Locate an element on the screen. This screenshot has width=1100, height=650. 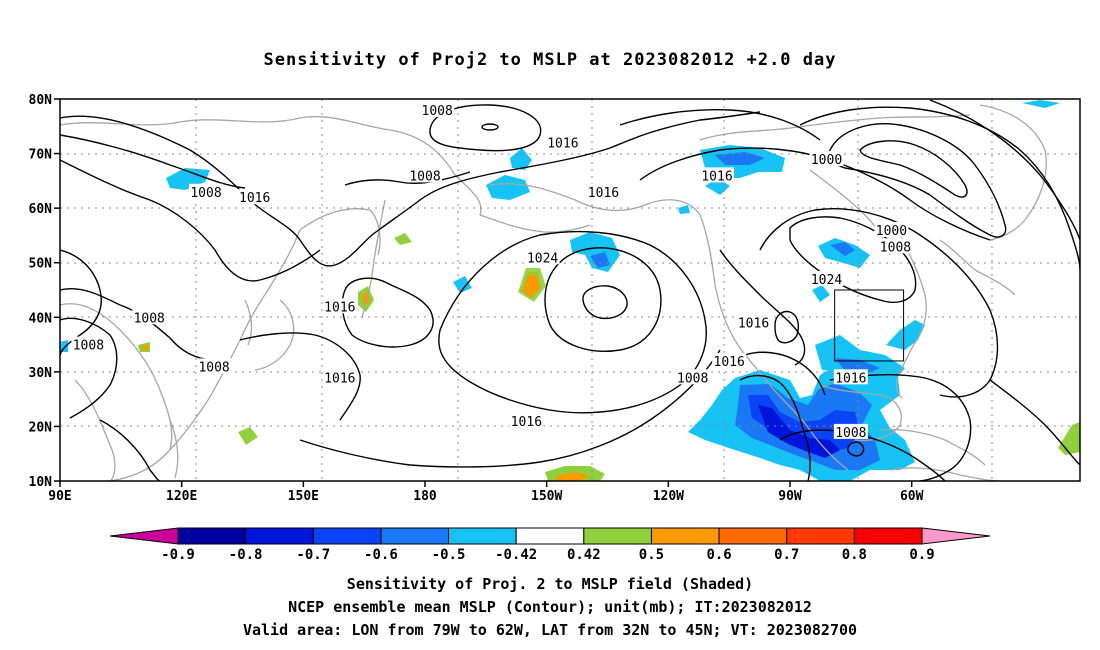
contour-pacific-high-outer is located at coordinates (572, 322).